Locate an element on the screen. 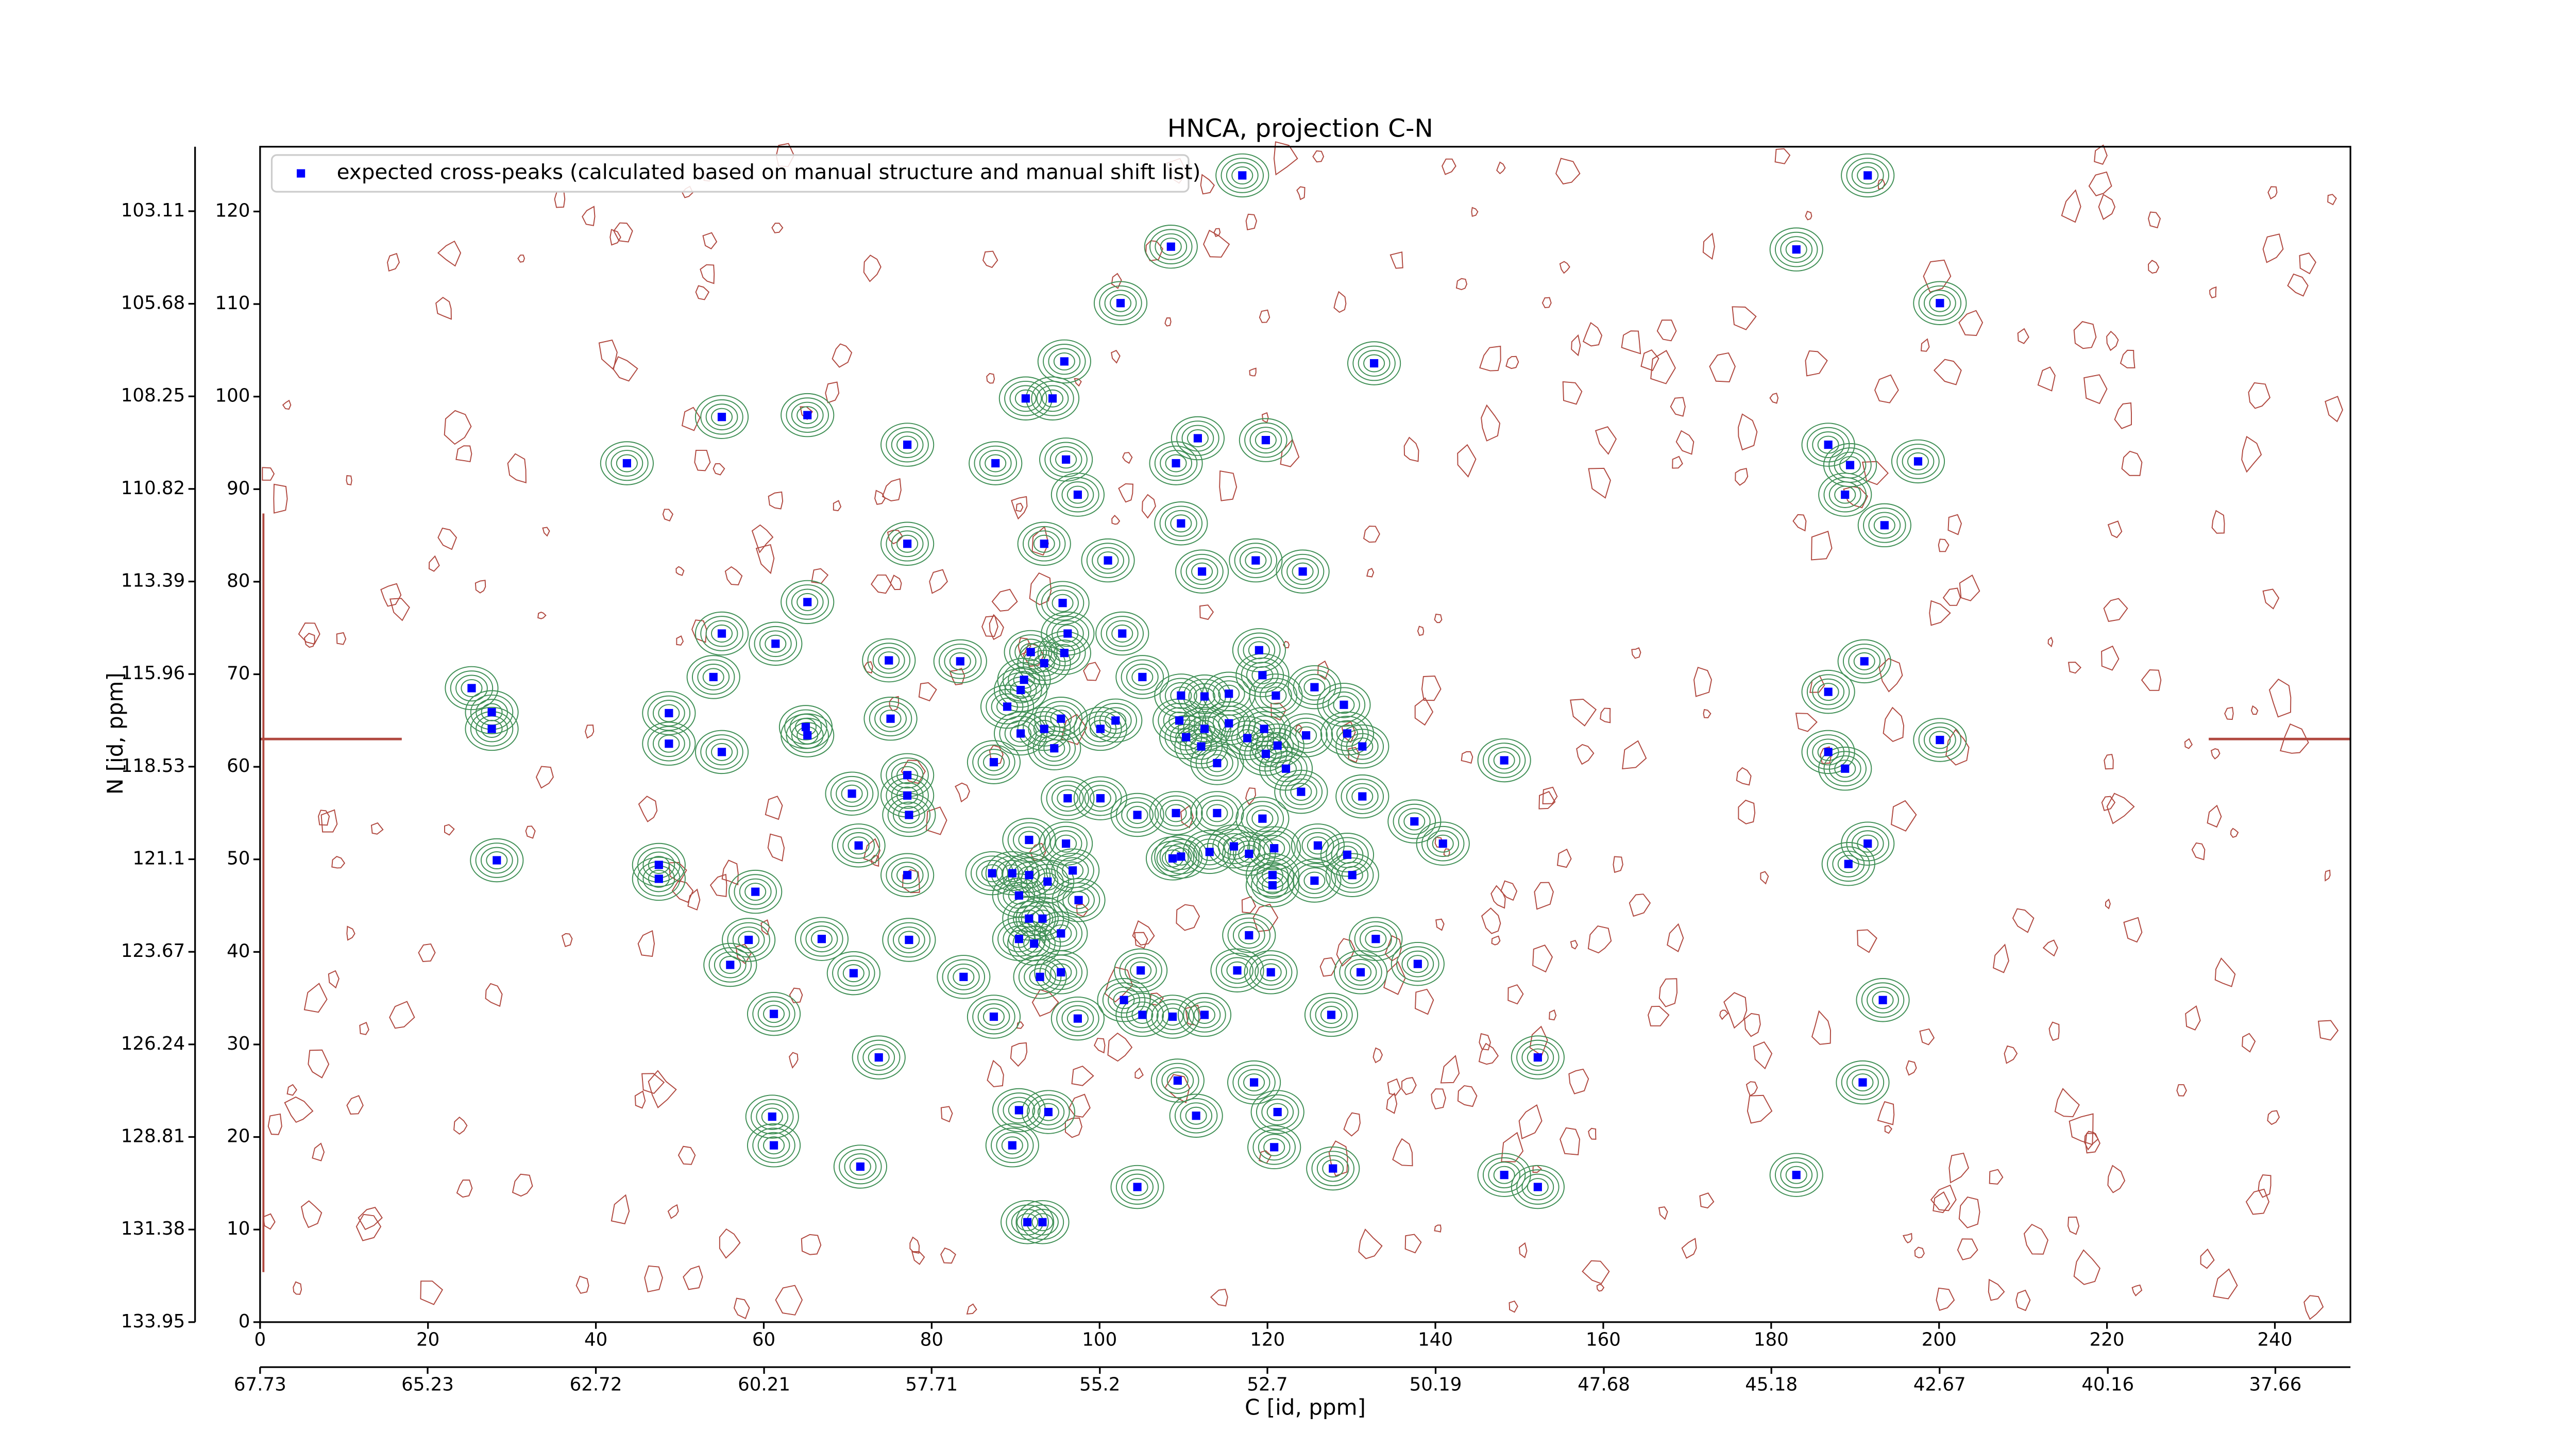 This screenshot has width=2576, height=1449. y-axis-label: N [id, ppm] is located at coordinates (115, 733).